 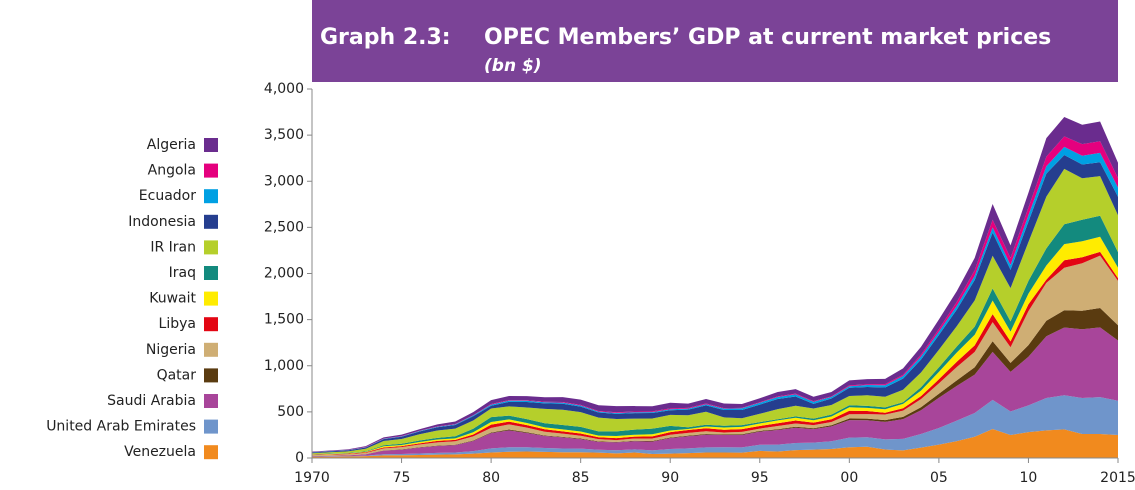 I want to click on legend-label: Ecuador, so click(x=167, y=196).